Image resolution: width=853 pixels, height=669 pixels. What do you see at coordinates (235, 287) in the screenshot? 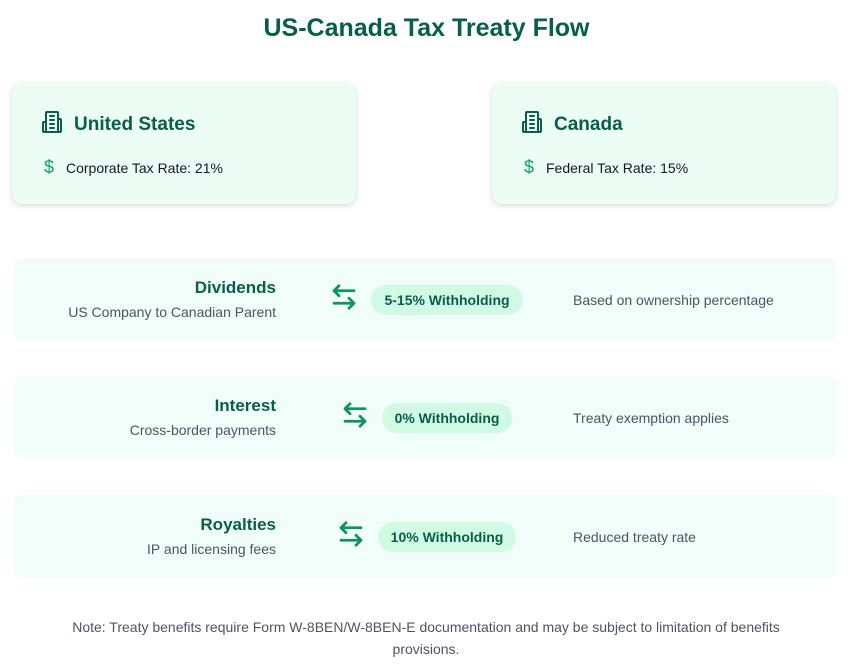
I see `flow-name: Dividends` at bounding box center [235, 287].